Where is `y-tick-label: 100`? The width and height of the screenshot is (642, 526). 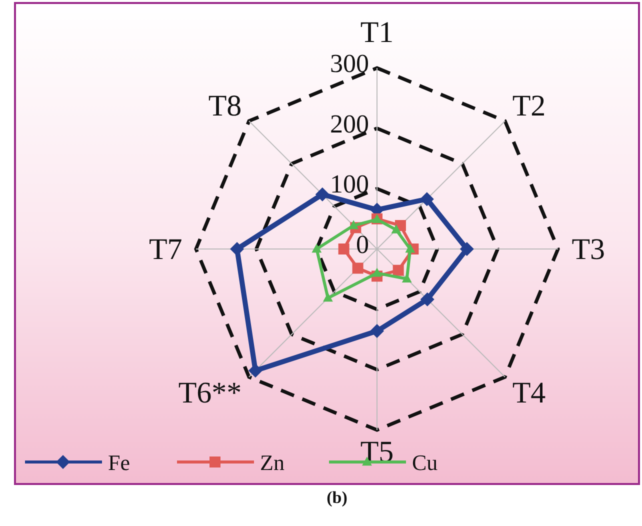
y-tick-label: 100 is located at coordinates (349, 184).